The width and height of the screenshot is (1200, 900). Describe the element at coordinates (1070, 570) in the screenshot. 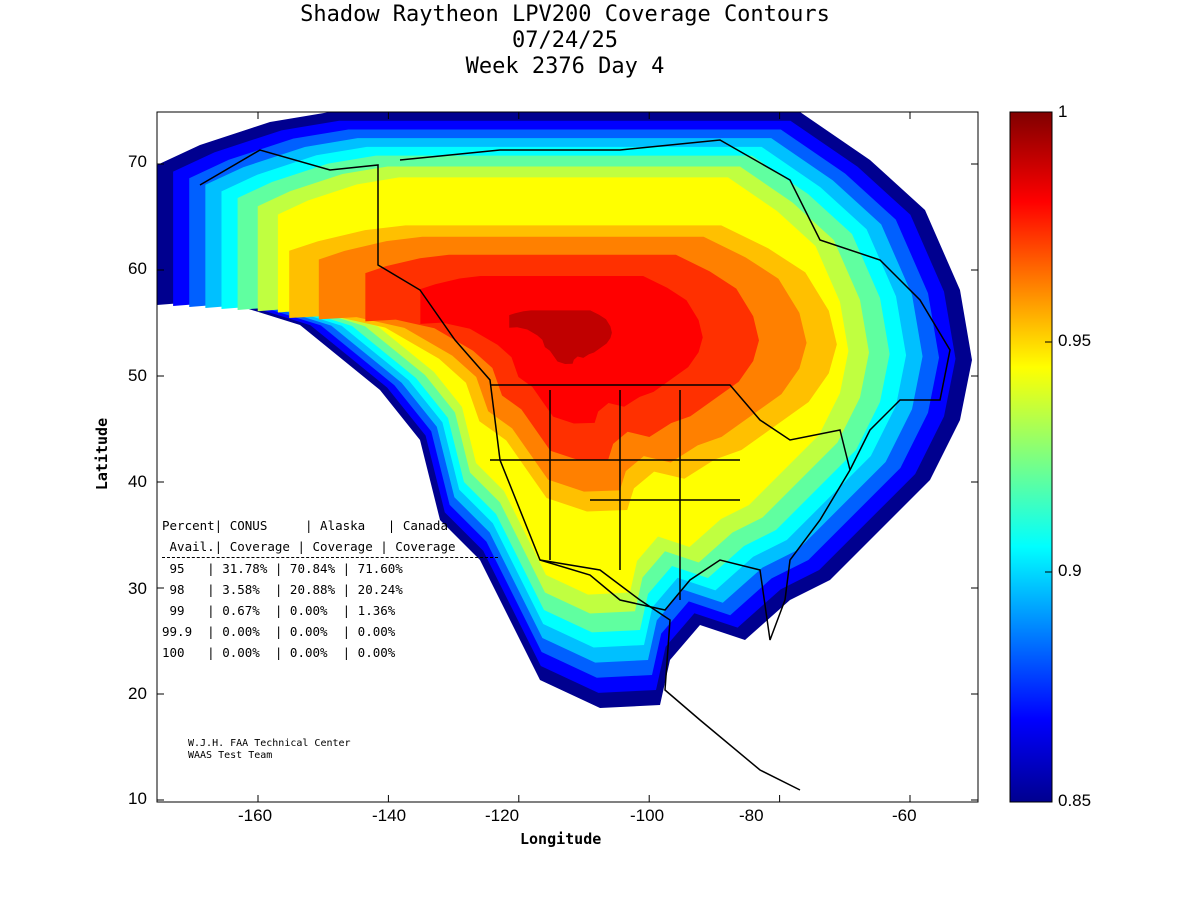

I see `colorbar-tick: 0.9` at that location.